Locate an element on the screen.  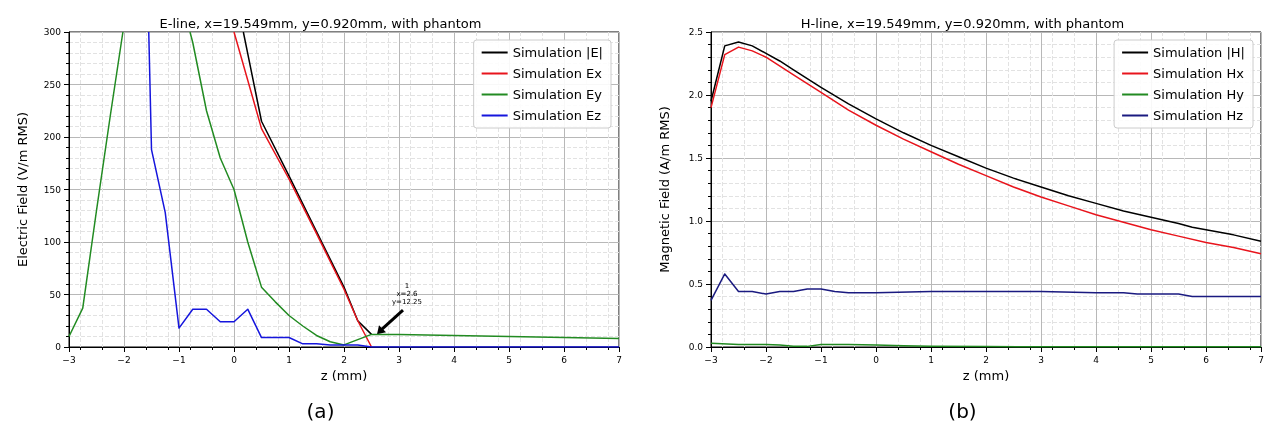
y-tick-label: 1.5 is located at coordinates (695, 158).